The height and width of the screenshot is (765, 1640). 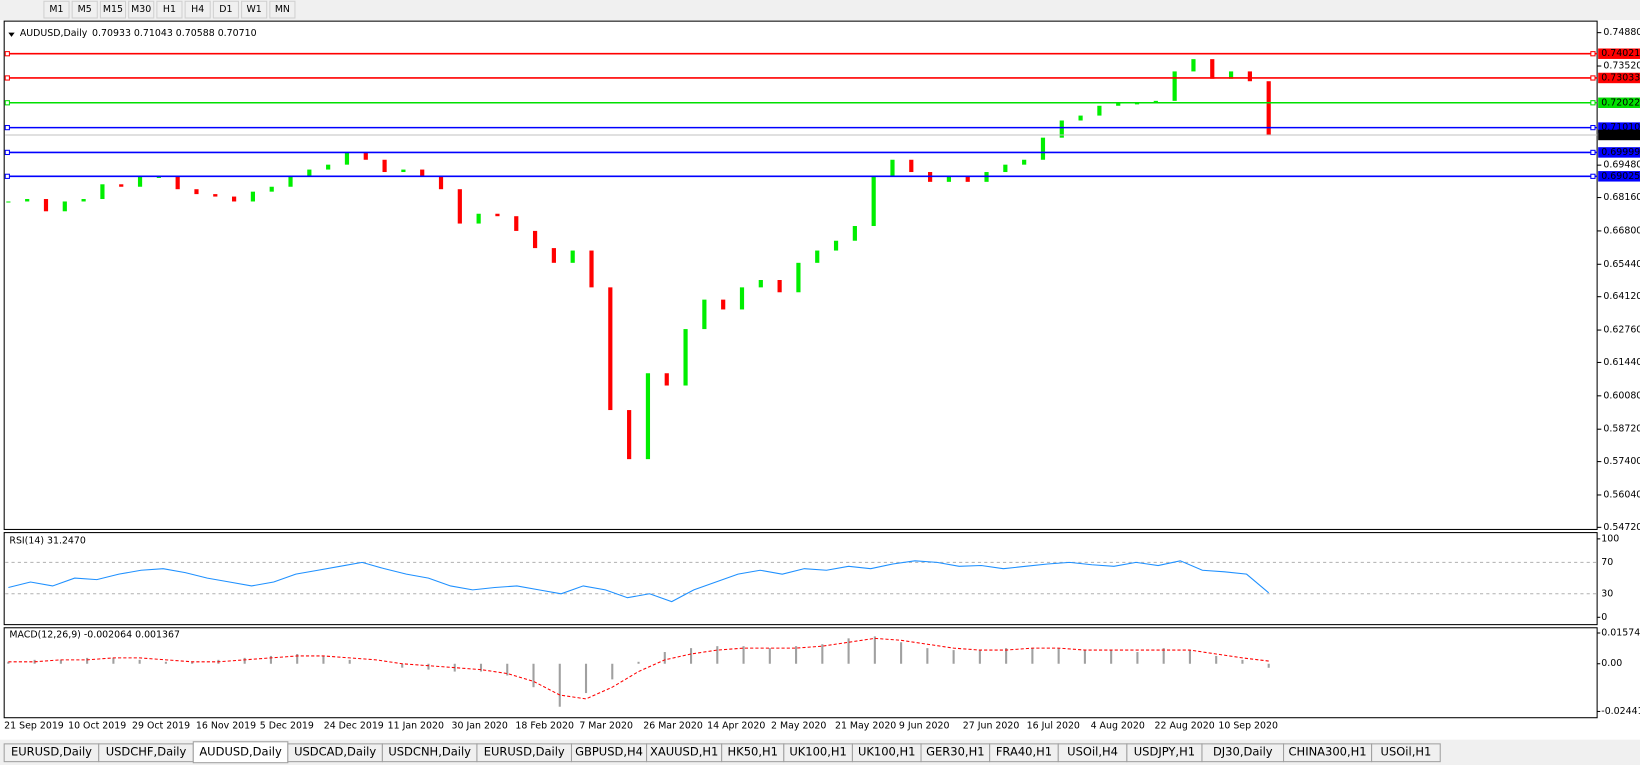 What do you see at coordinates (1620, 102) in the screenshot?
I see `level-label: 0.72022` at bounding box center [1620, 102].